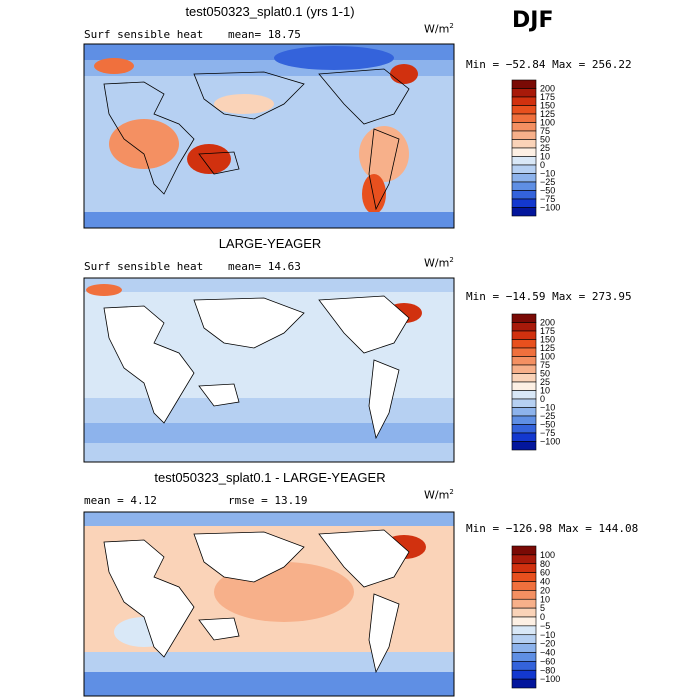  Describe the element at coordinates (144, 266) in the screenshot. I see `panel-2-variable: Surf sensible heat` at that location.